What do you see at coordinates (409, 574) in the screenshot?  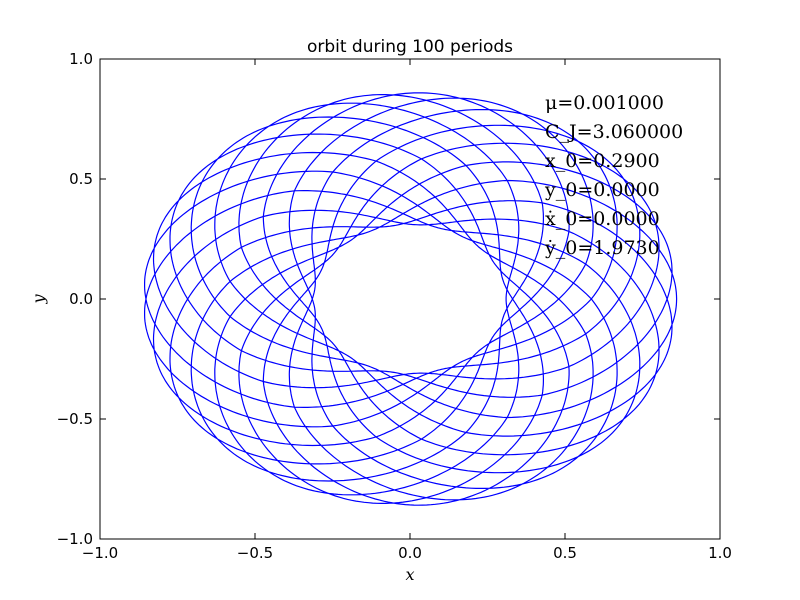 I see `x-axis-label: x` at bounding box center [409, 574].